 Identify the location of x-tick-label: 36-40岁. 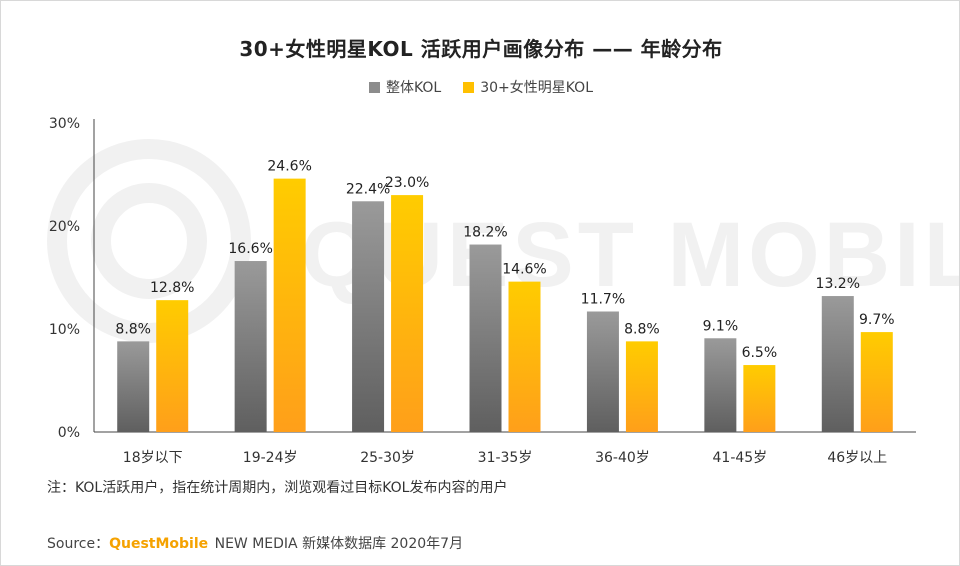
(622, 458).